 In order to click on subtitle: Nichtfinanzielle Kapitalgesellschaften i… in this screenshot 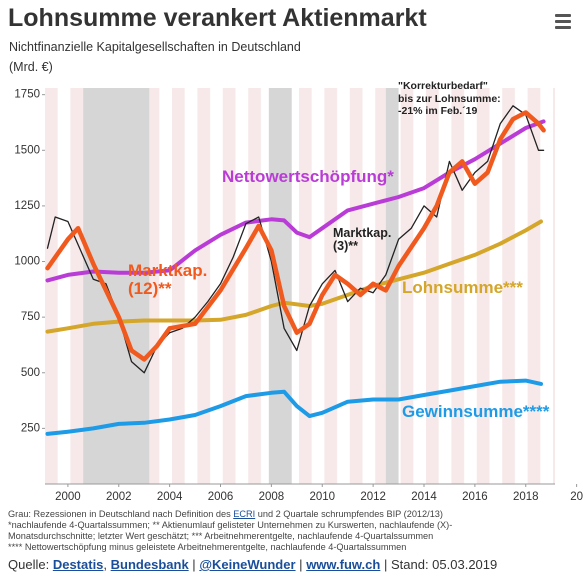, I will do `click(155, 47)`.